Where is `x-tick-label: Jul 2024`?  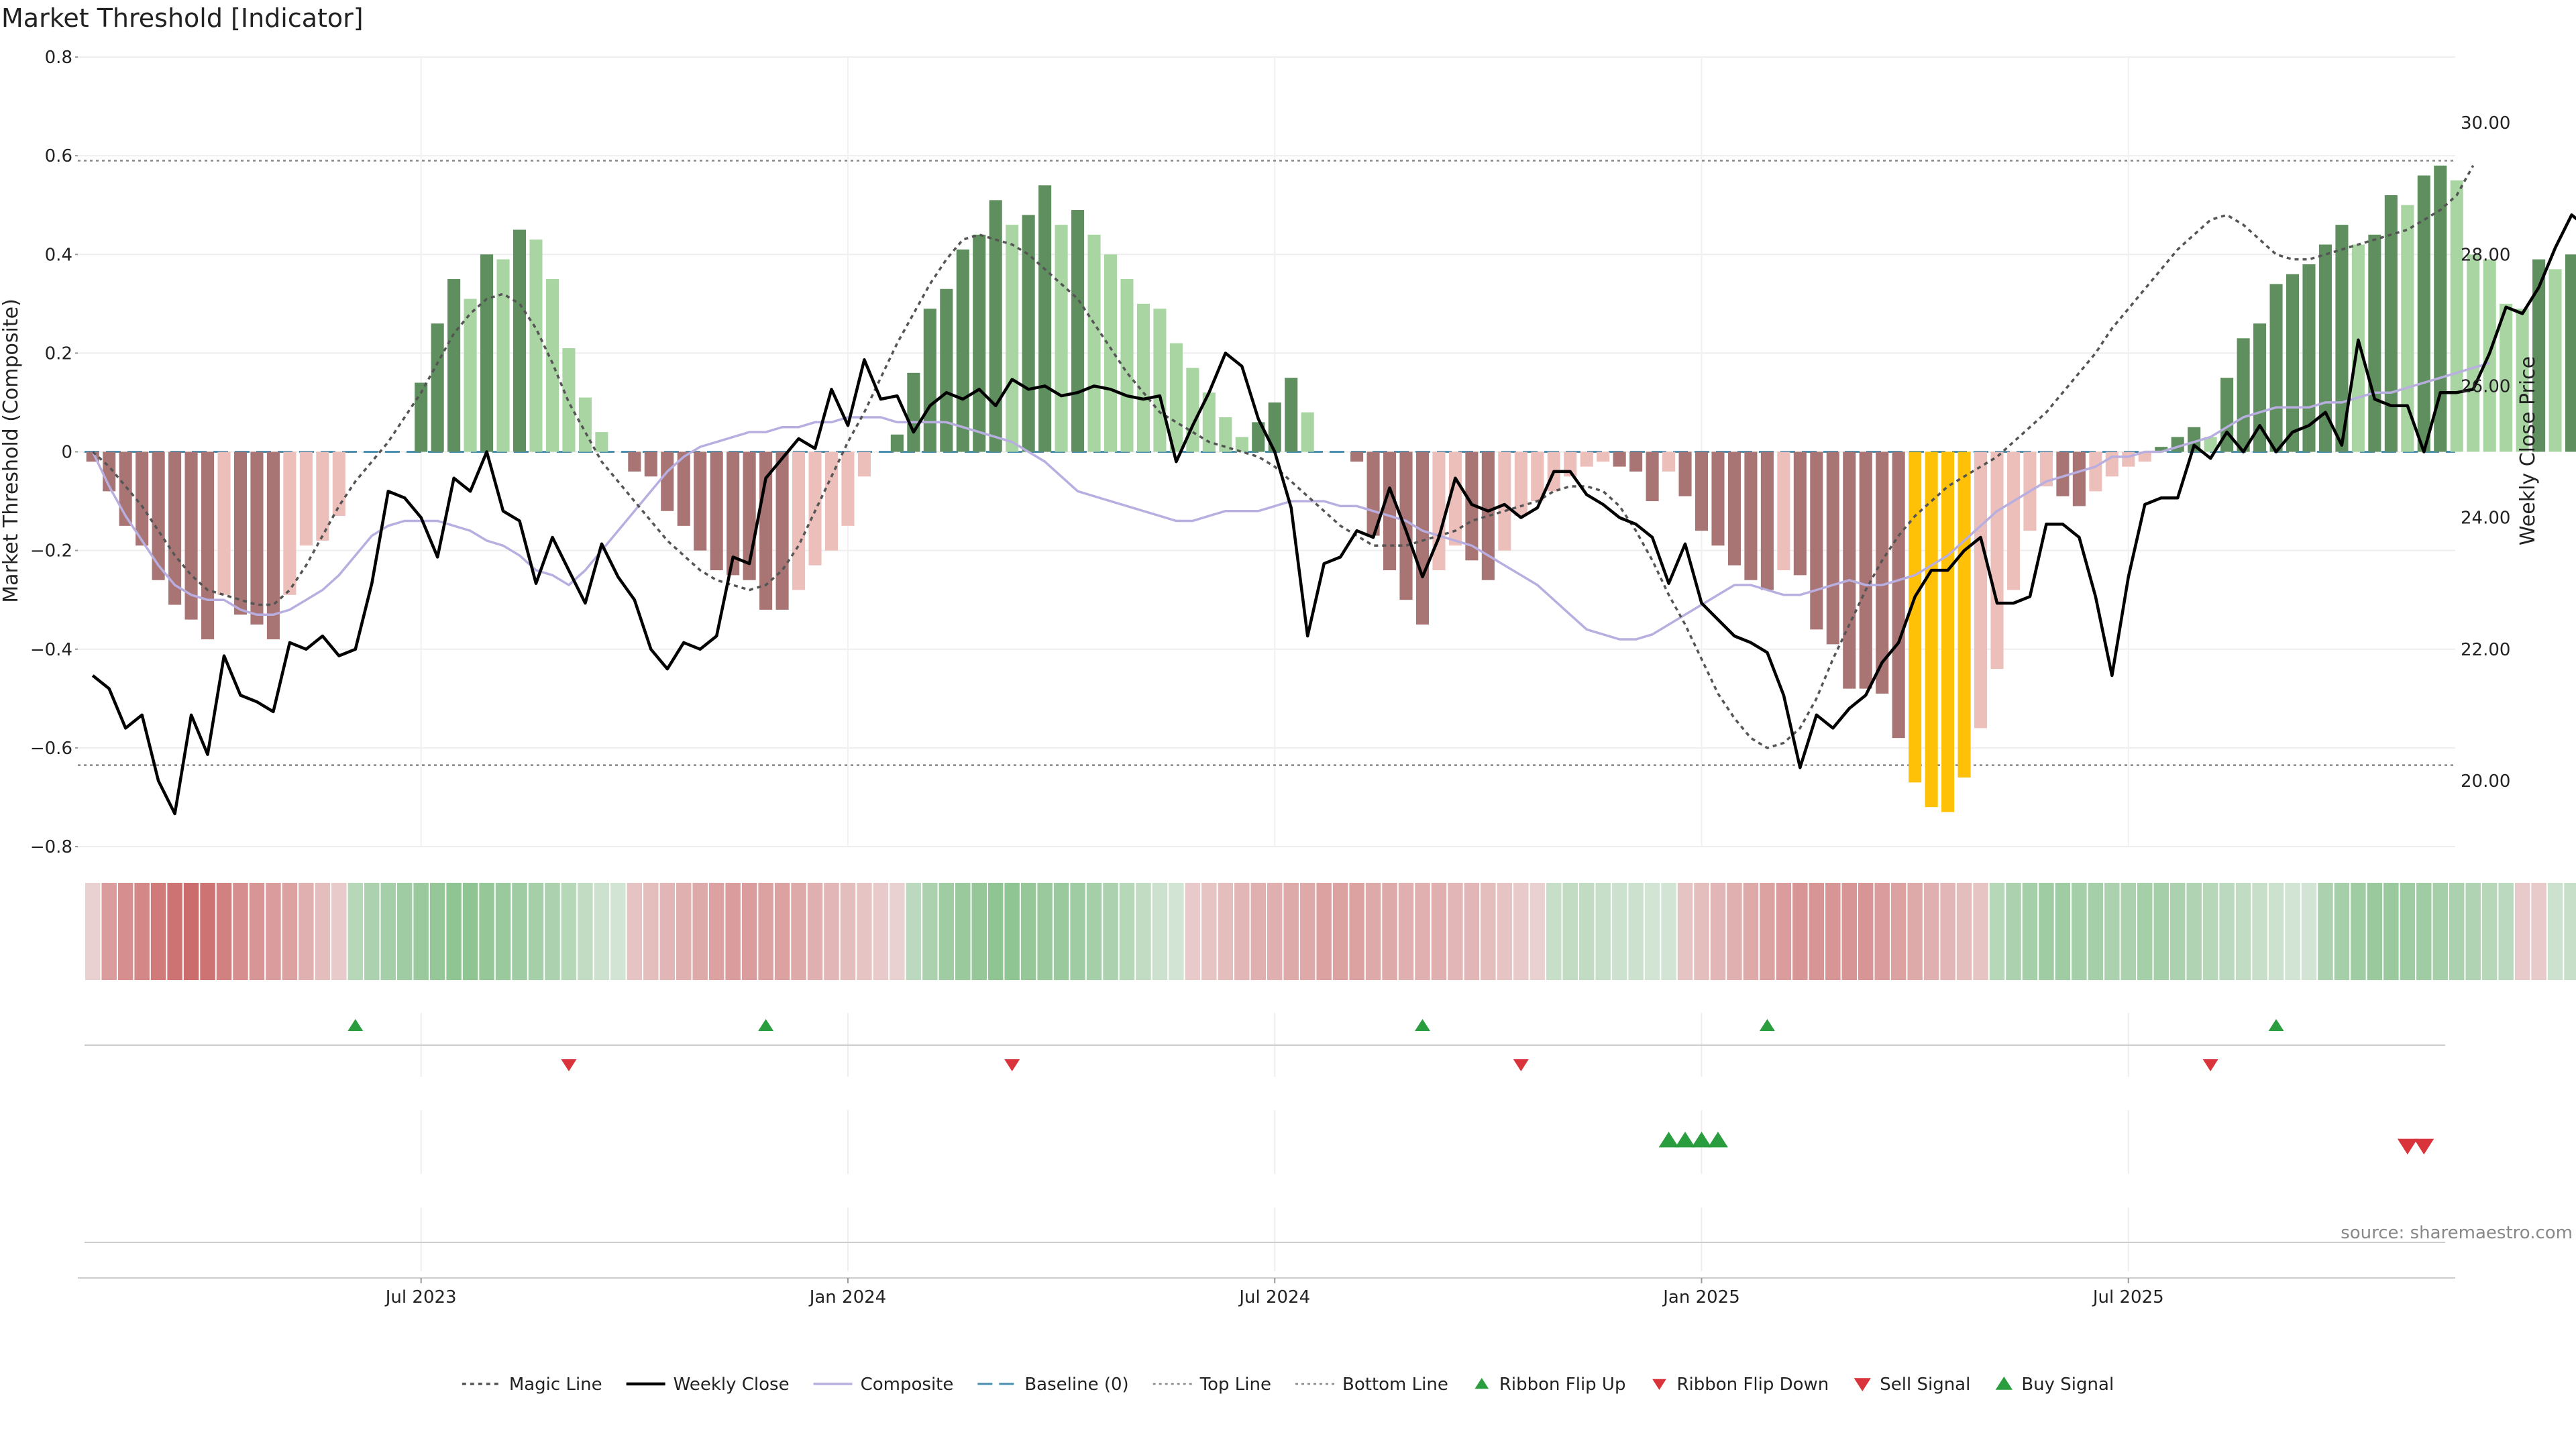 x-tick-label: Jul 2024 is located at coordinates (1274, 1297).